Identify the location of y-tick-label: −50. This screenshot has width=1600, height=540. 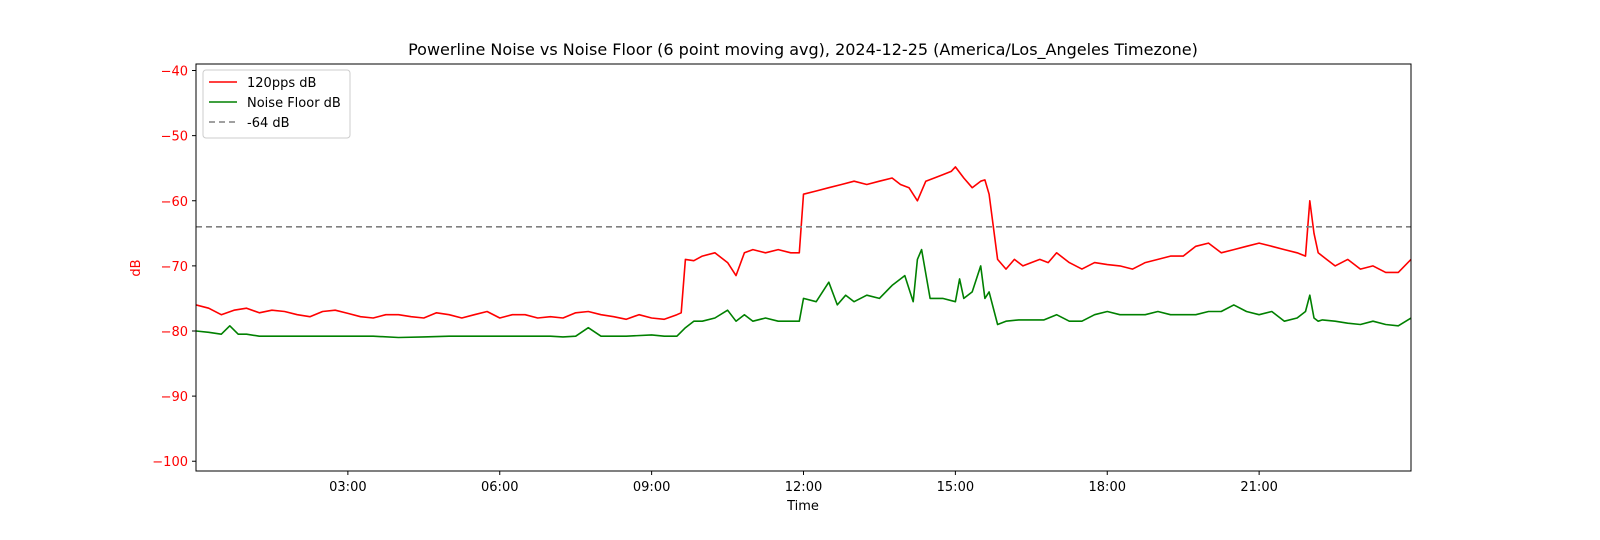
(174, 137).